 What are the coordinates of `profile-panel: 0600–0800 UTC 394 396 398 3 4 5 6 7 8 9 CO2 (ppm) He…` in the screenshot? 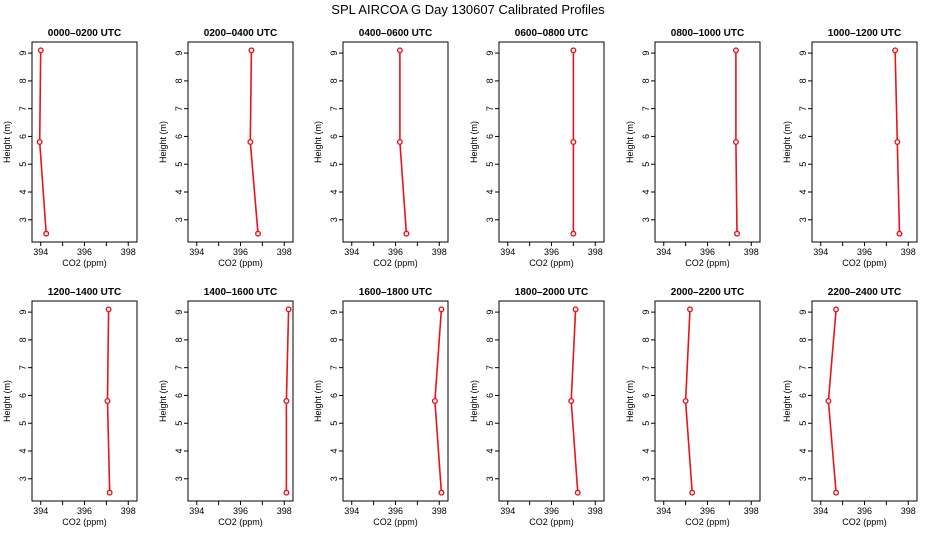 It's located at (537, 148).